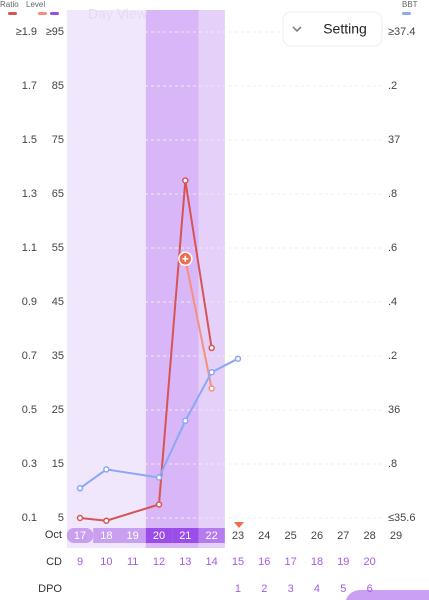 The height and width of the screenshot is (600, 429). I want to click on cd-value: 13, so click(185, 562).